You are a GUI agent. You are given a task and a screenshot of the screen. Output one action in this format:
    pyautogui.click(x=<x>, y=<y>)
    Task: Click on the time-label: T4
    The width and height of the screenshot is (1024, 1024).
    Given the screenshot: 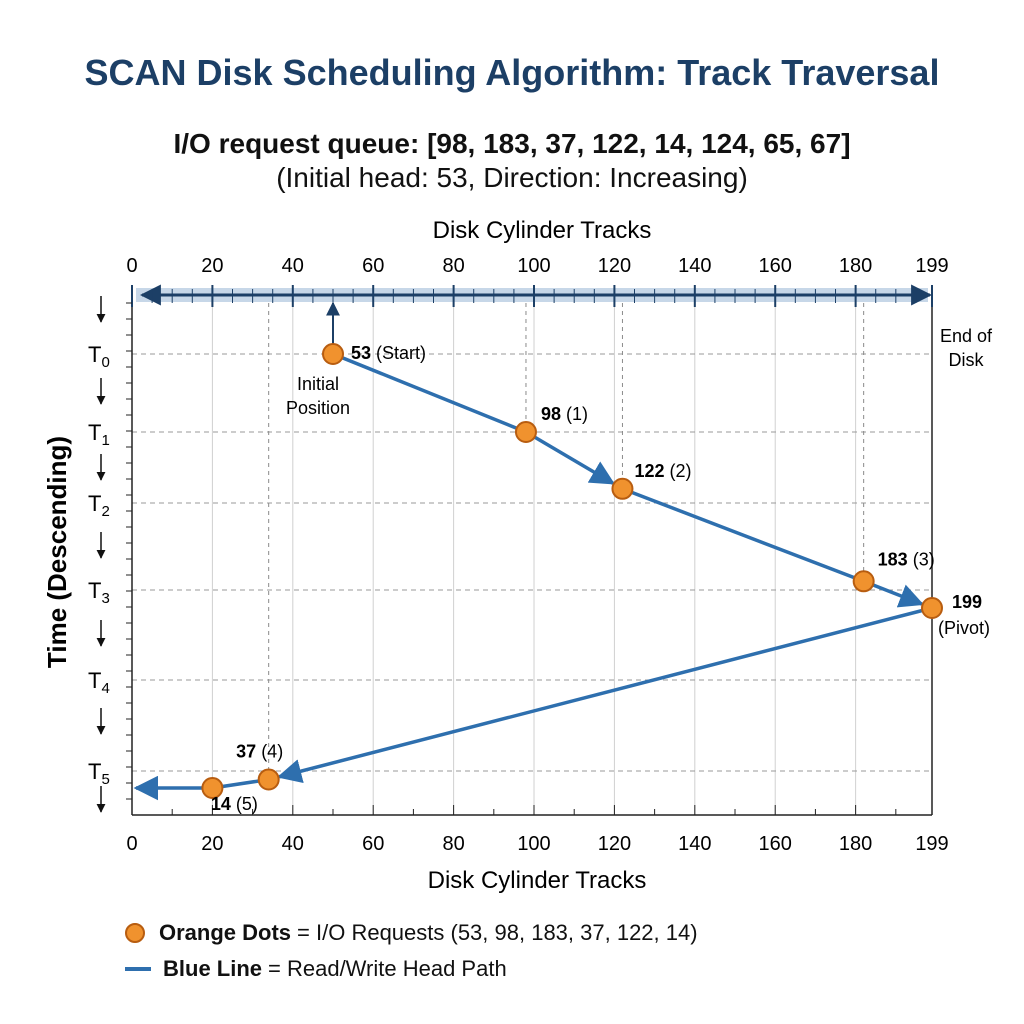 What is the action you would take?
    pyautogui.click(x=99, y=682)
    